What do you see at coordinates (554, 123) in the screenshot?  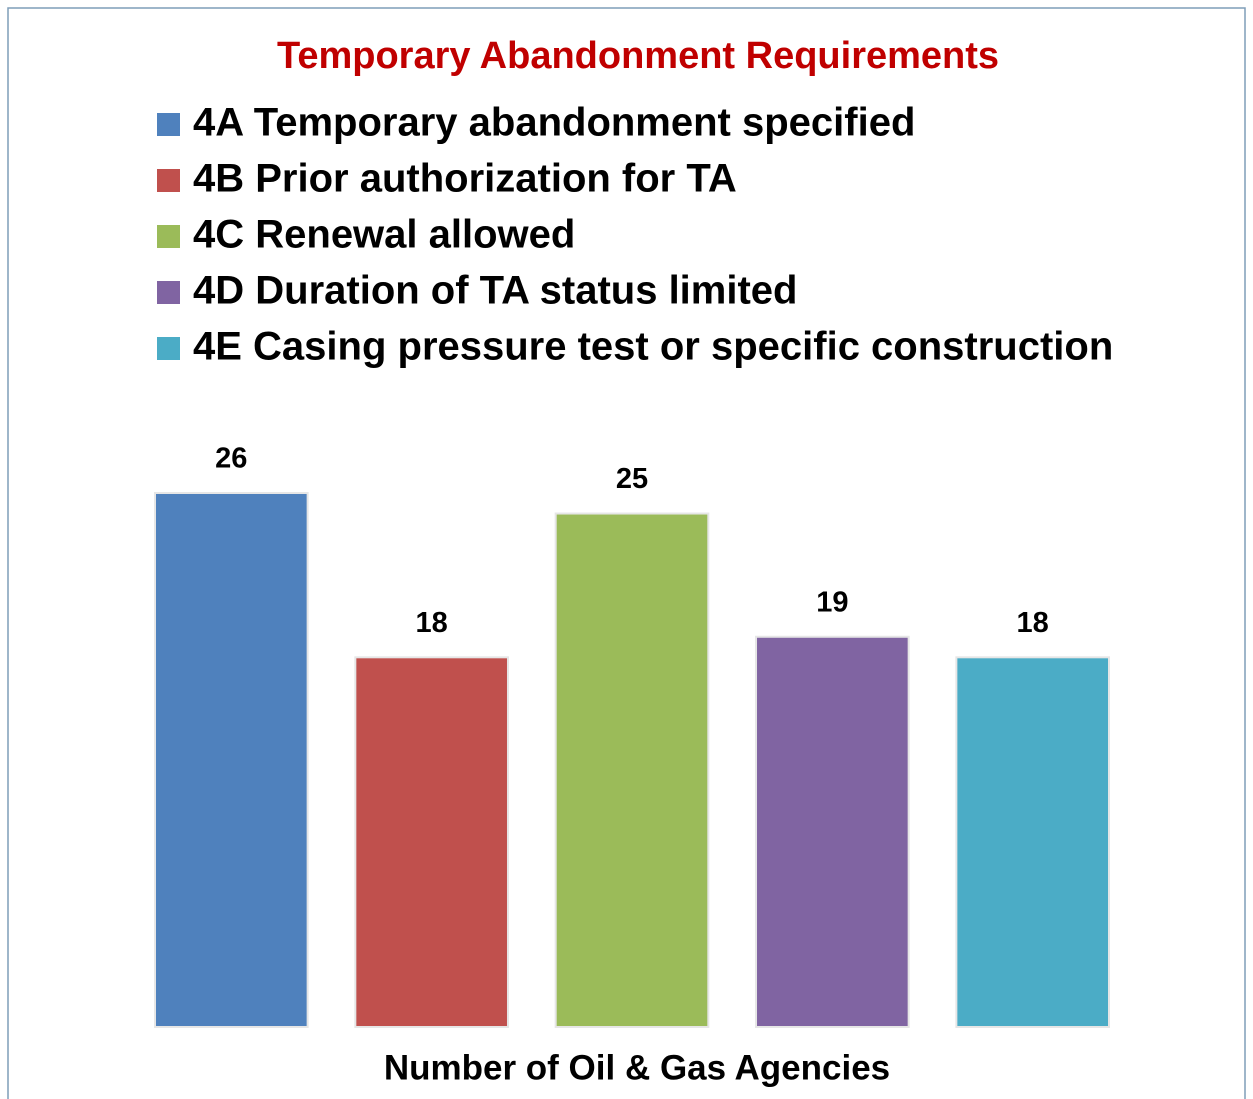 I see `legend-label: 4A Temporary abandonment specified` at bounding box center [554, 123].